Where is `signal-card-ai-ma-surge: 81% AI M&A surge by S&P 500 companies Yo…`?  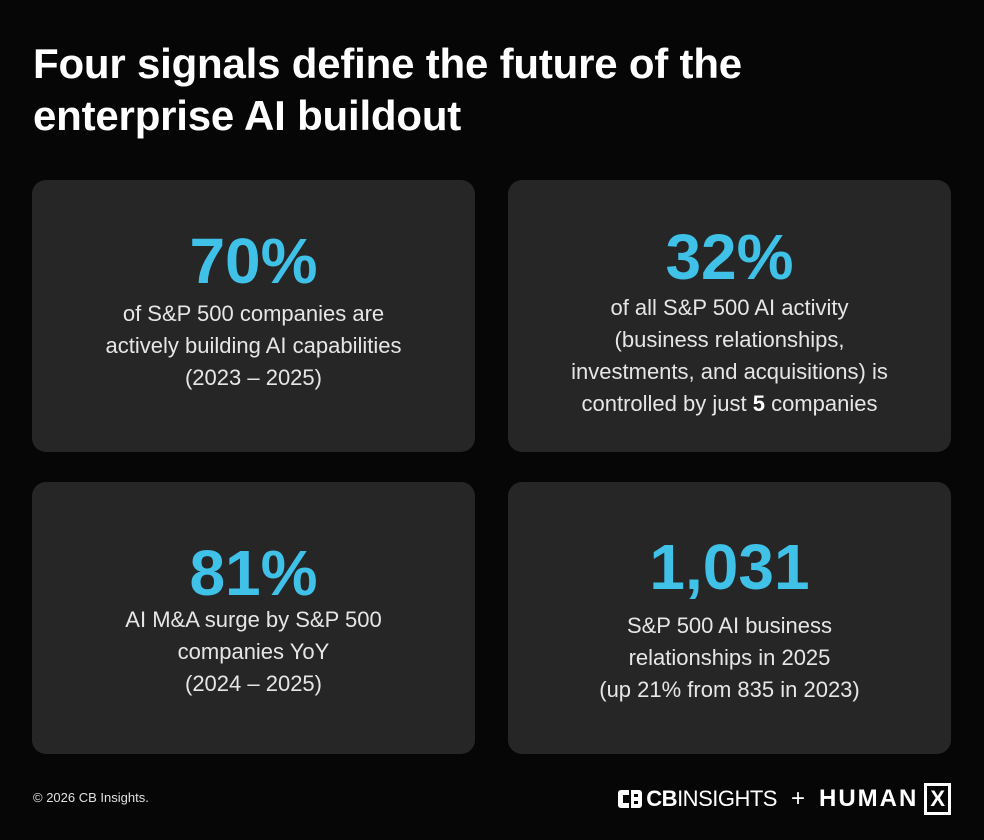
signal-card-ai-ma-surge: 81% AI M&A surge by S&P 500 companies Yo… is located at coordinates (253, 618).